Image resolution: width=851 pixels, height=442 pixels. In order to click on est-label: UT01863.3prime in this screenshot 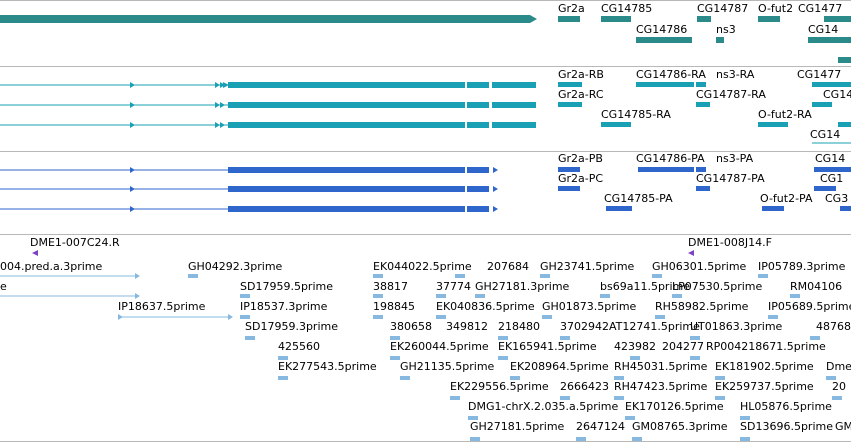, I will do `click(736, 326)`.